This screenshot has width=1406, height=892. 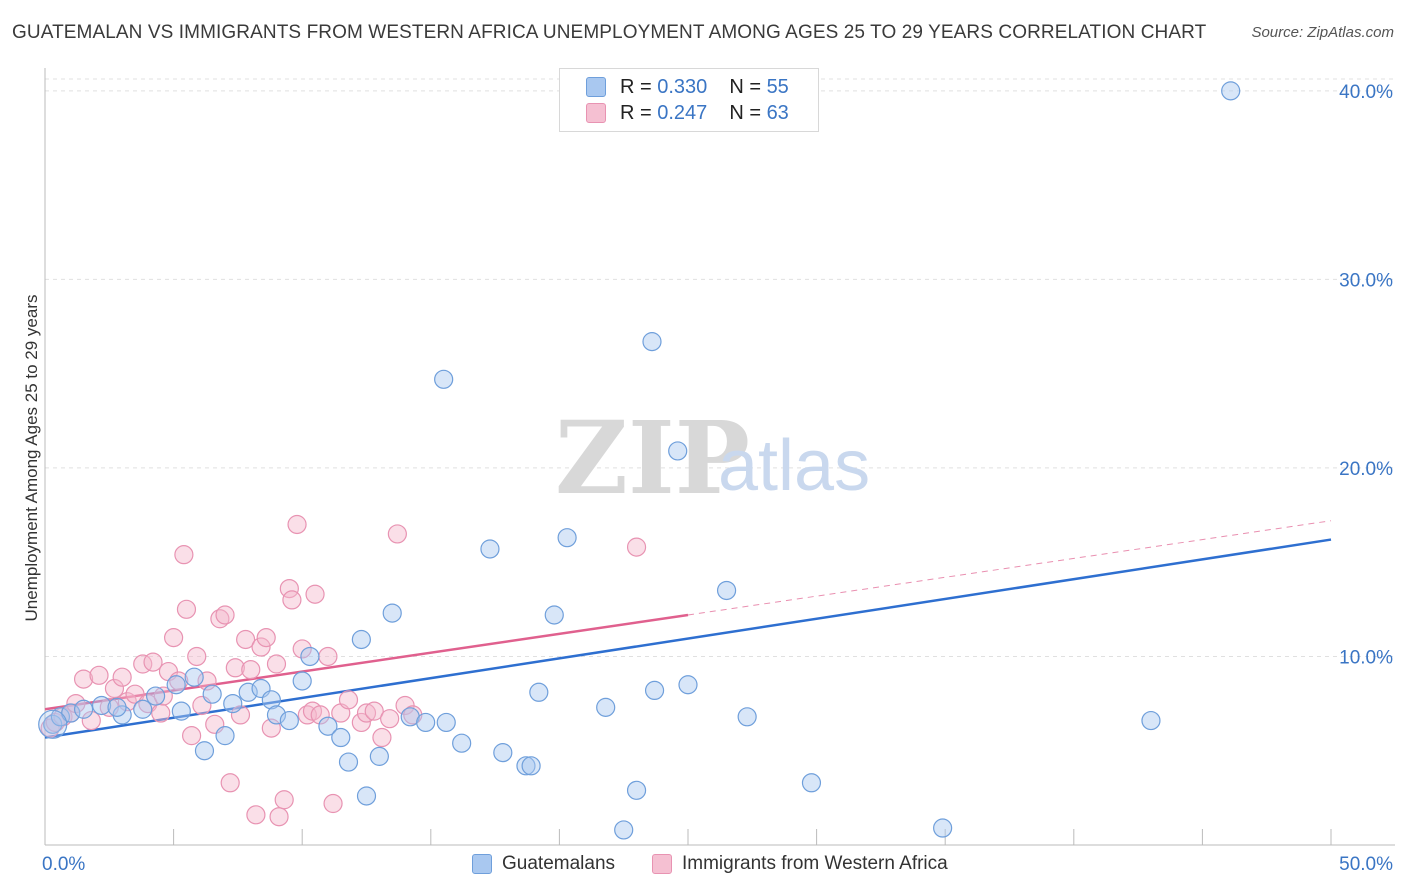 I want to click on legend-row-guatemalans: R = 0.330 N = 55, so click(x=687, y=87).